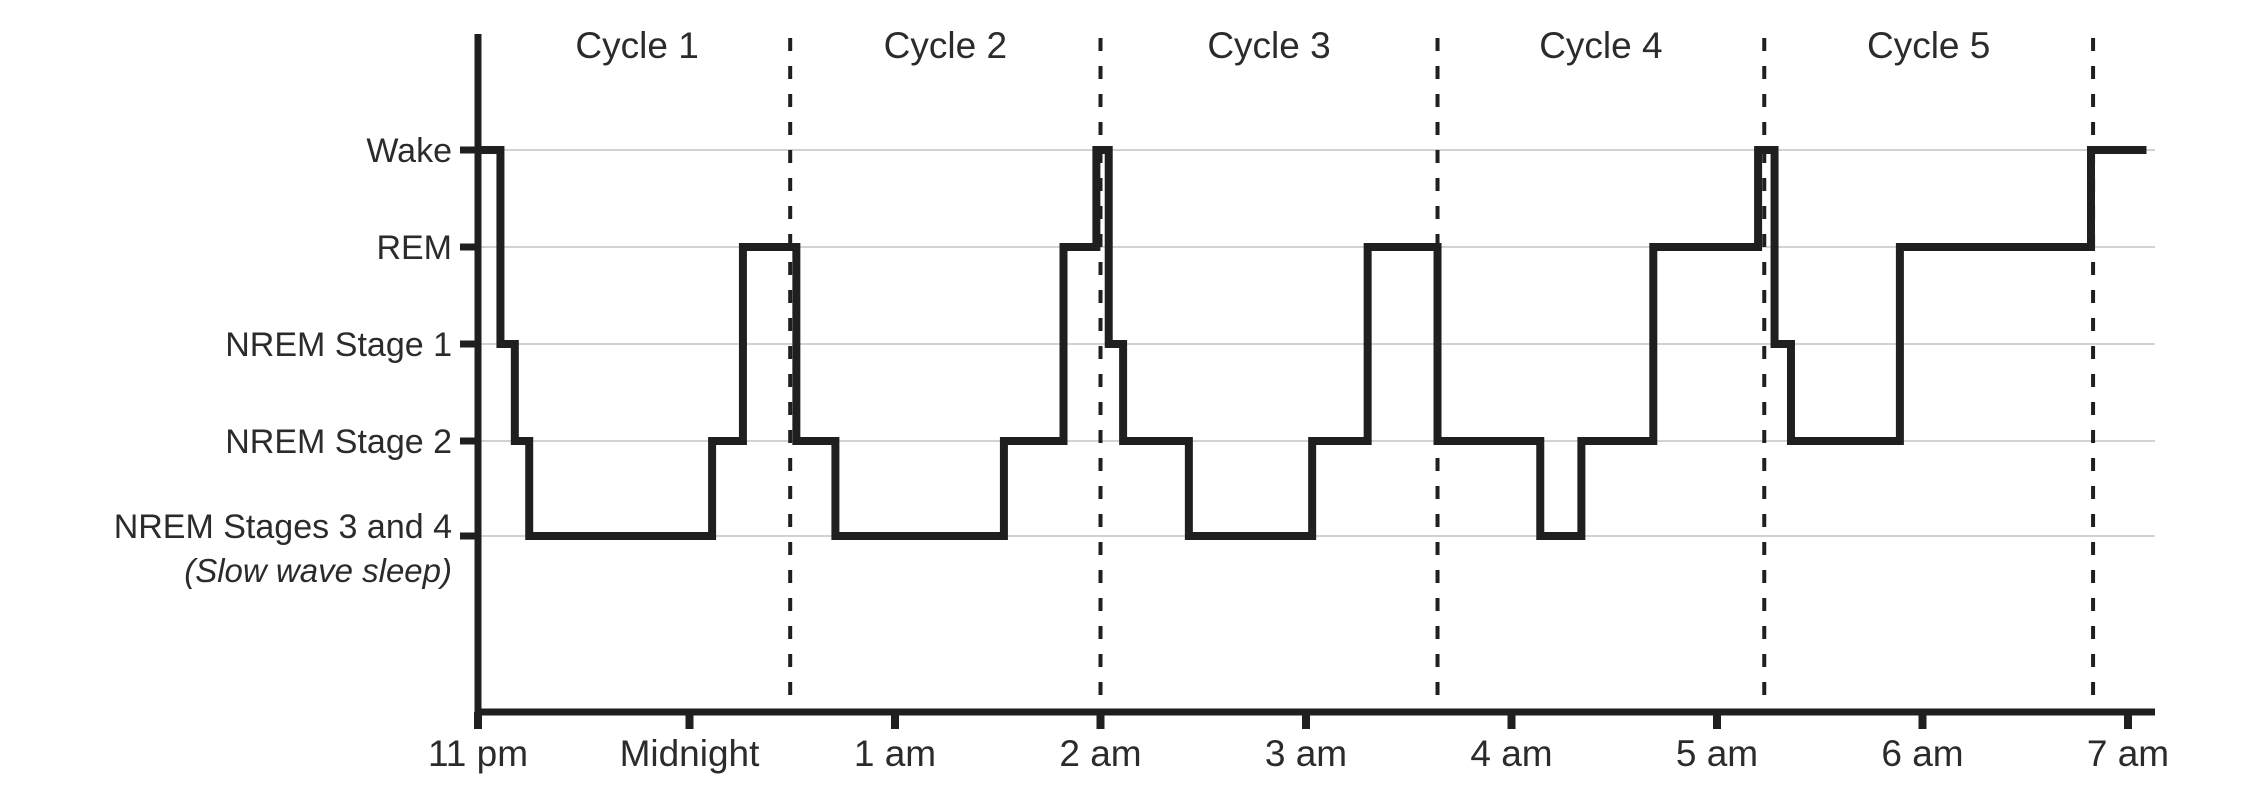 Image resolution: width=2260 pixels, height=796 pixels. I want to click on cycle-label-5: Cycle 5, so click(1928, 45).